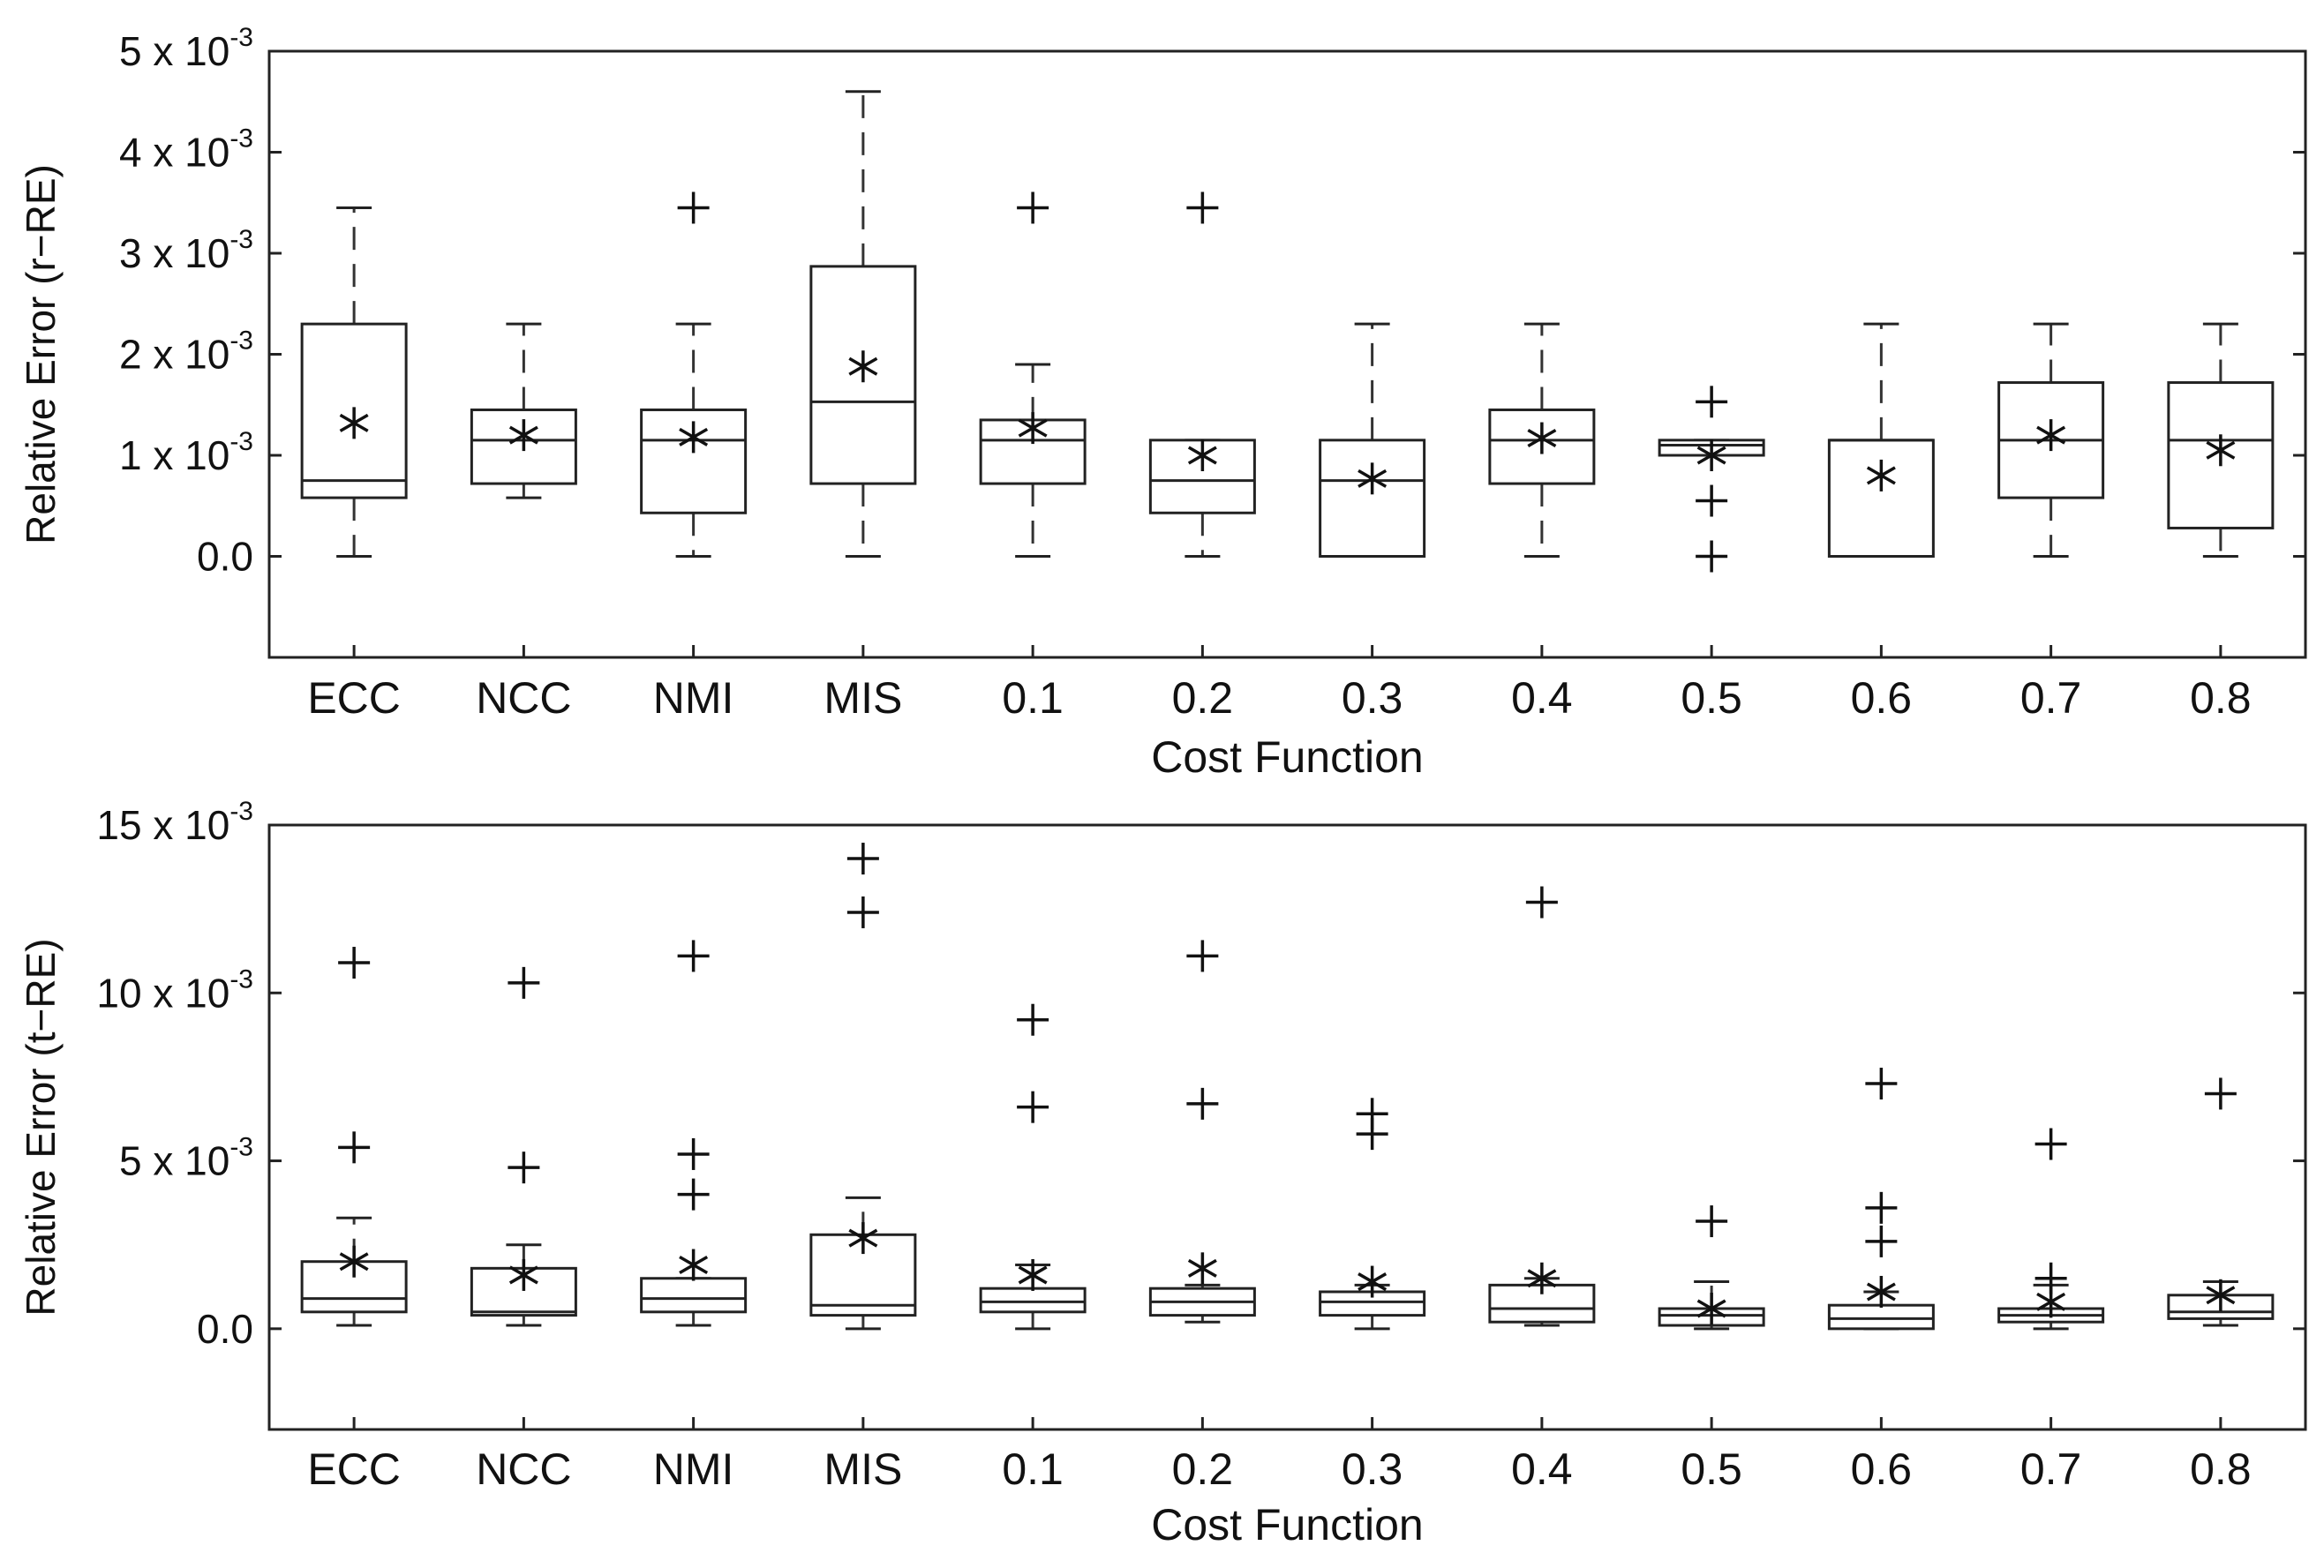  What do you see at coordinates (174, 822) in the screenshot?
I see `y-tick-label: 15 x 10⁻³` at bounding box center [174, 822].